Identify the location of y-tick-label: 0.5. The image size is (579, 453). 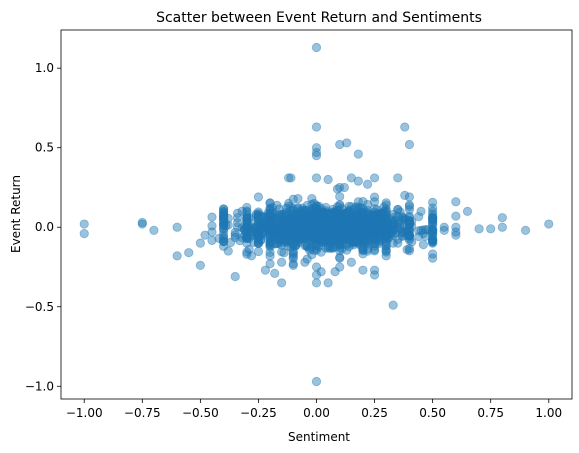
(44, 148).